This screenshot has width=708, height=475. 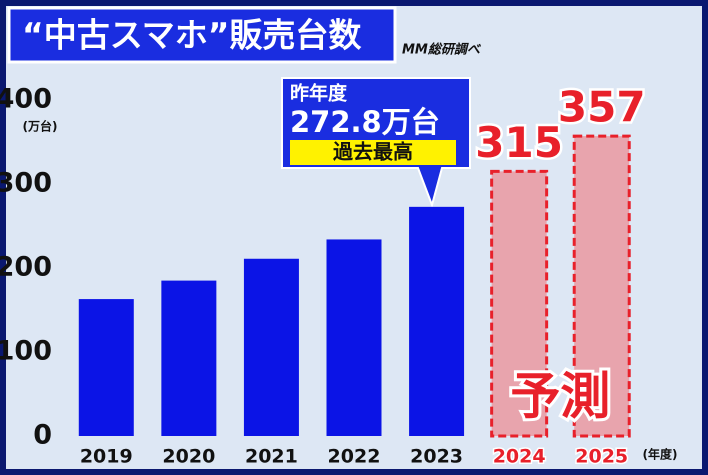 I want to click on x-tick-label: 2022, so click(x=354, y=457).